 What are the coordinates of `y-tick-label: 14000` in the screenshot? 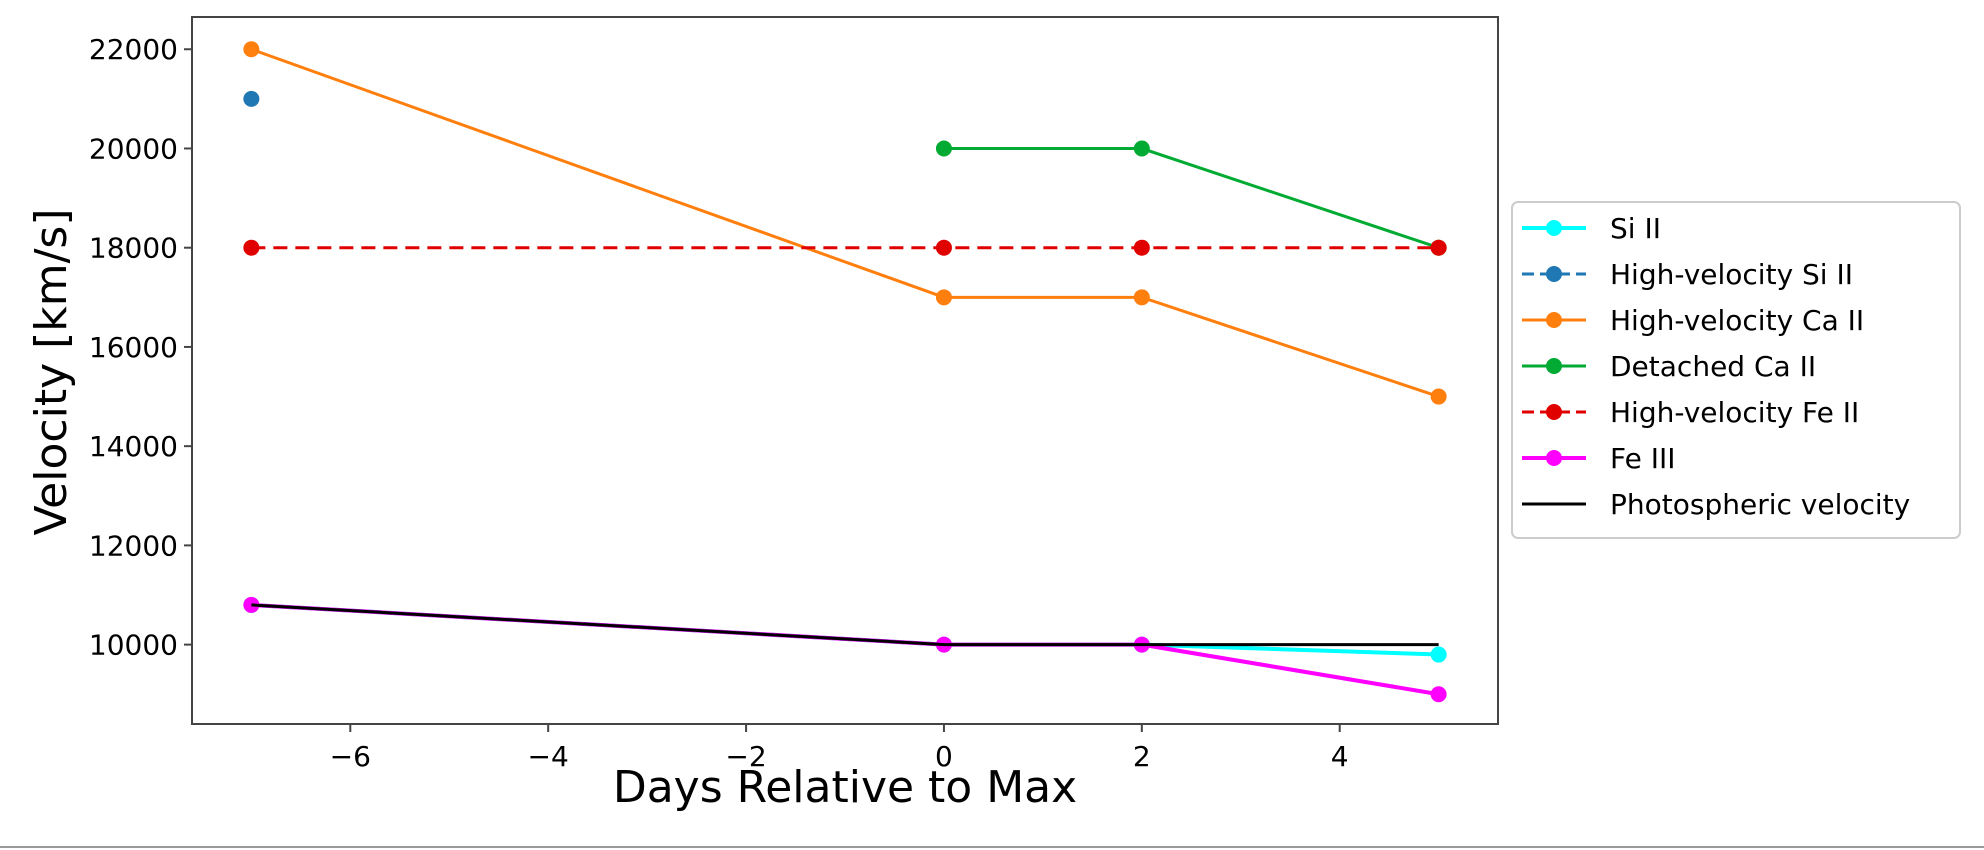 It's located at (133, 446).